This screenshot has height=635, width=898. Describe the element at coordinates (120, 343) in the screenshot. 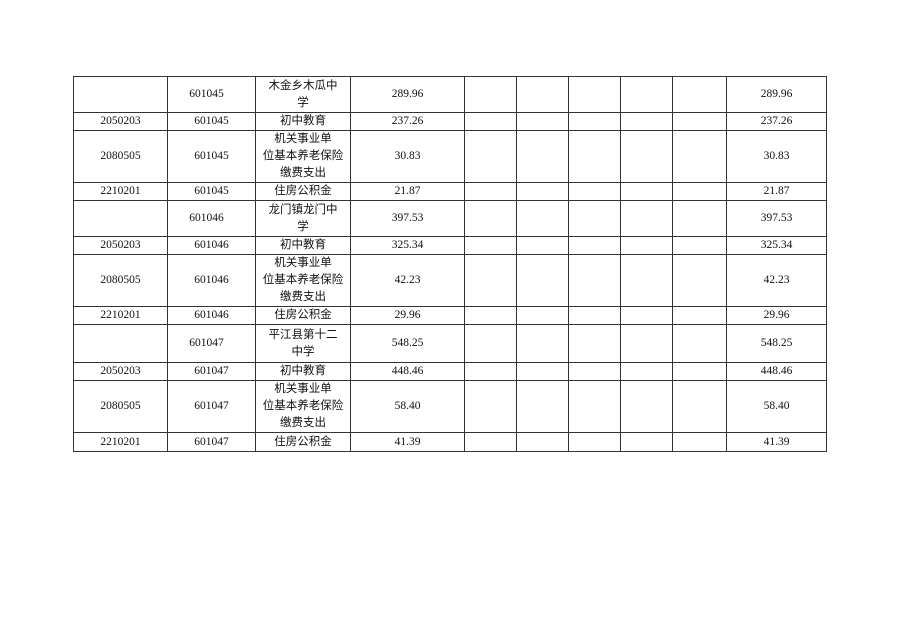

I see `subject-code-cell` at that location.